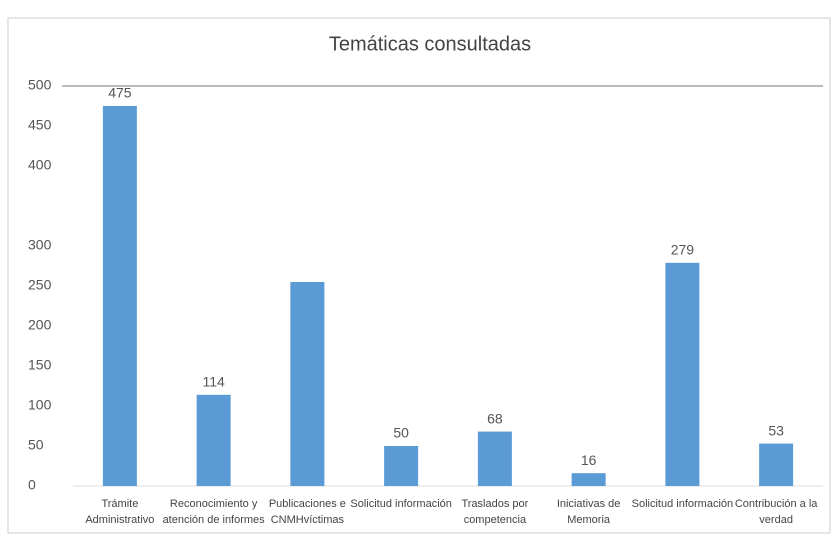  What do you see at coordinates (307, 512) in the screenshot?
I see `x-tick-label: Publicaciones e CNMHvíctimas` at bounding box center [307, 512].